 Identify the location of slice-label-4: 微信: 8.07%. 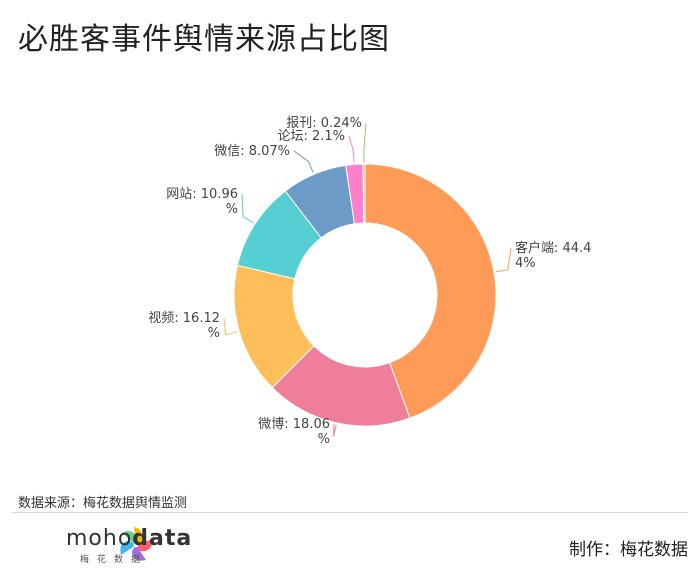
(252, 151).